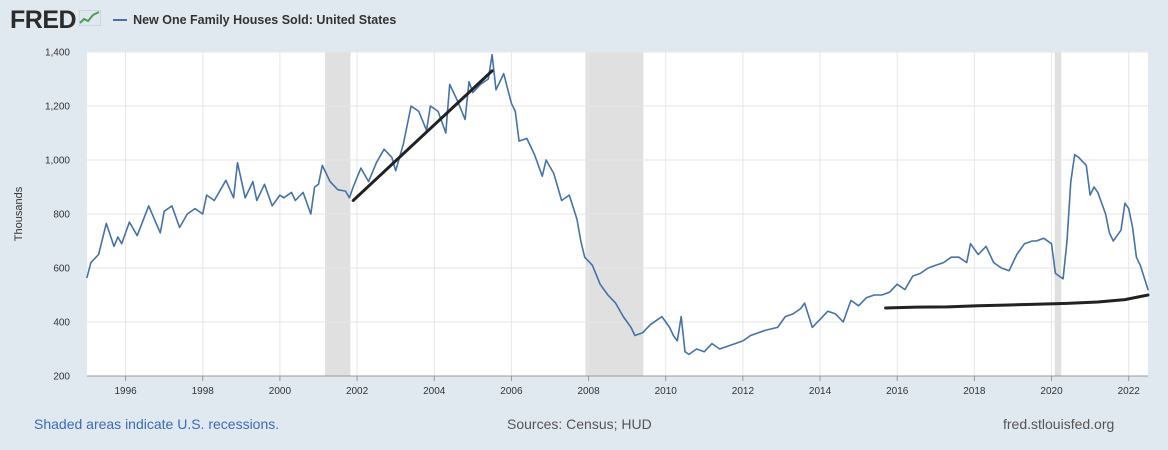  Describe the element at coordinates (57, 53) in the screenshot. I see `y-tick-label: 1,400` at that location.